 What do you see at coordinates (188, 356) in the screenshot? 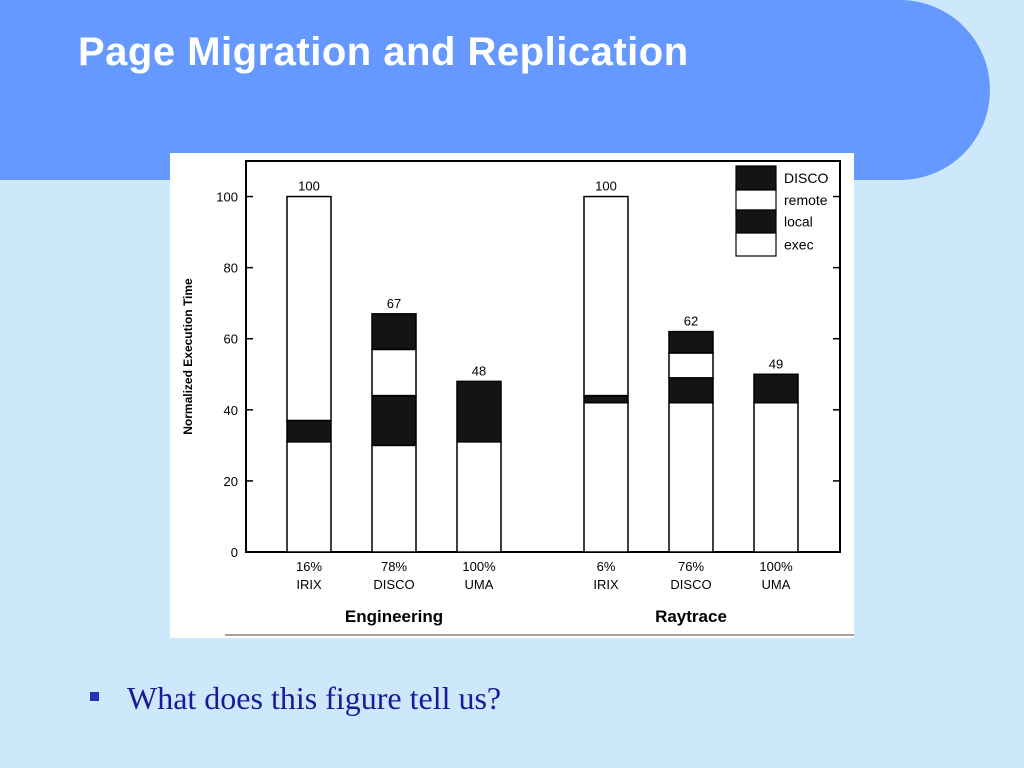
I see `y-axis-label: Normalized Execution Time` at bounding box center [188, 356].